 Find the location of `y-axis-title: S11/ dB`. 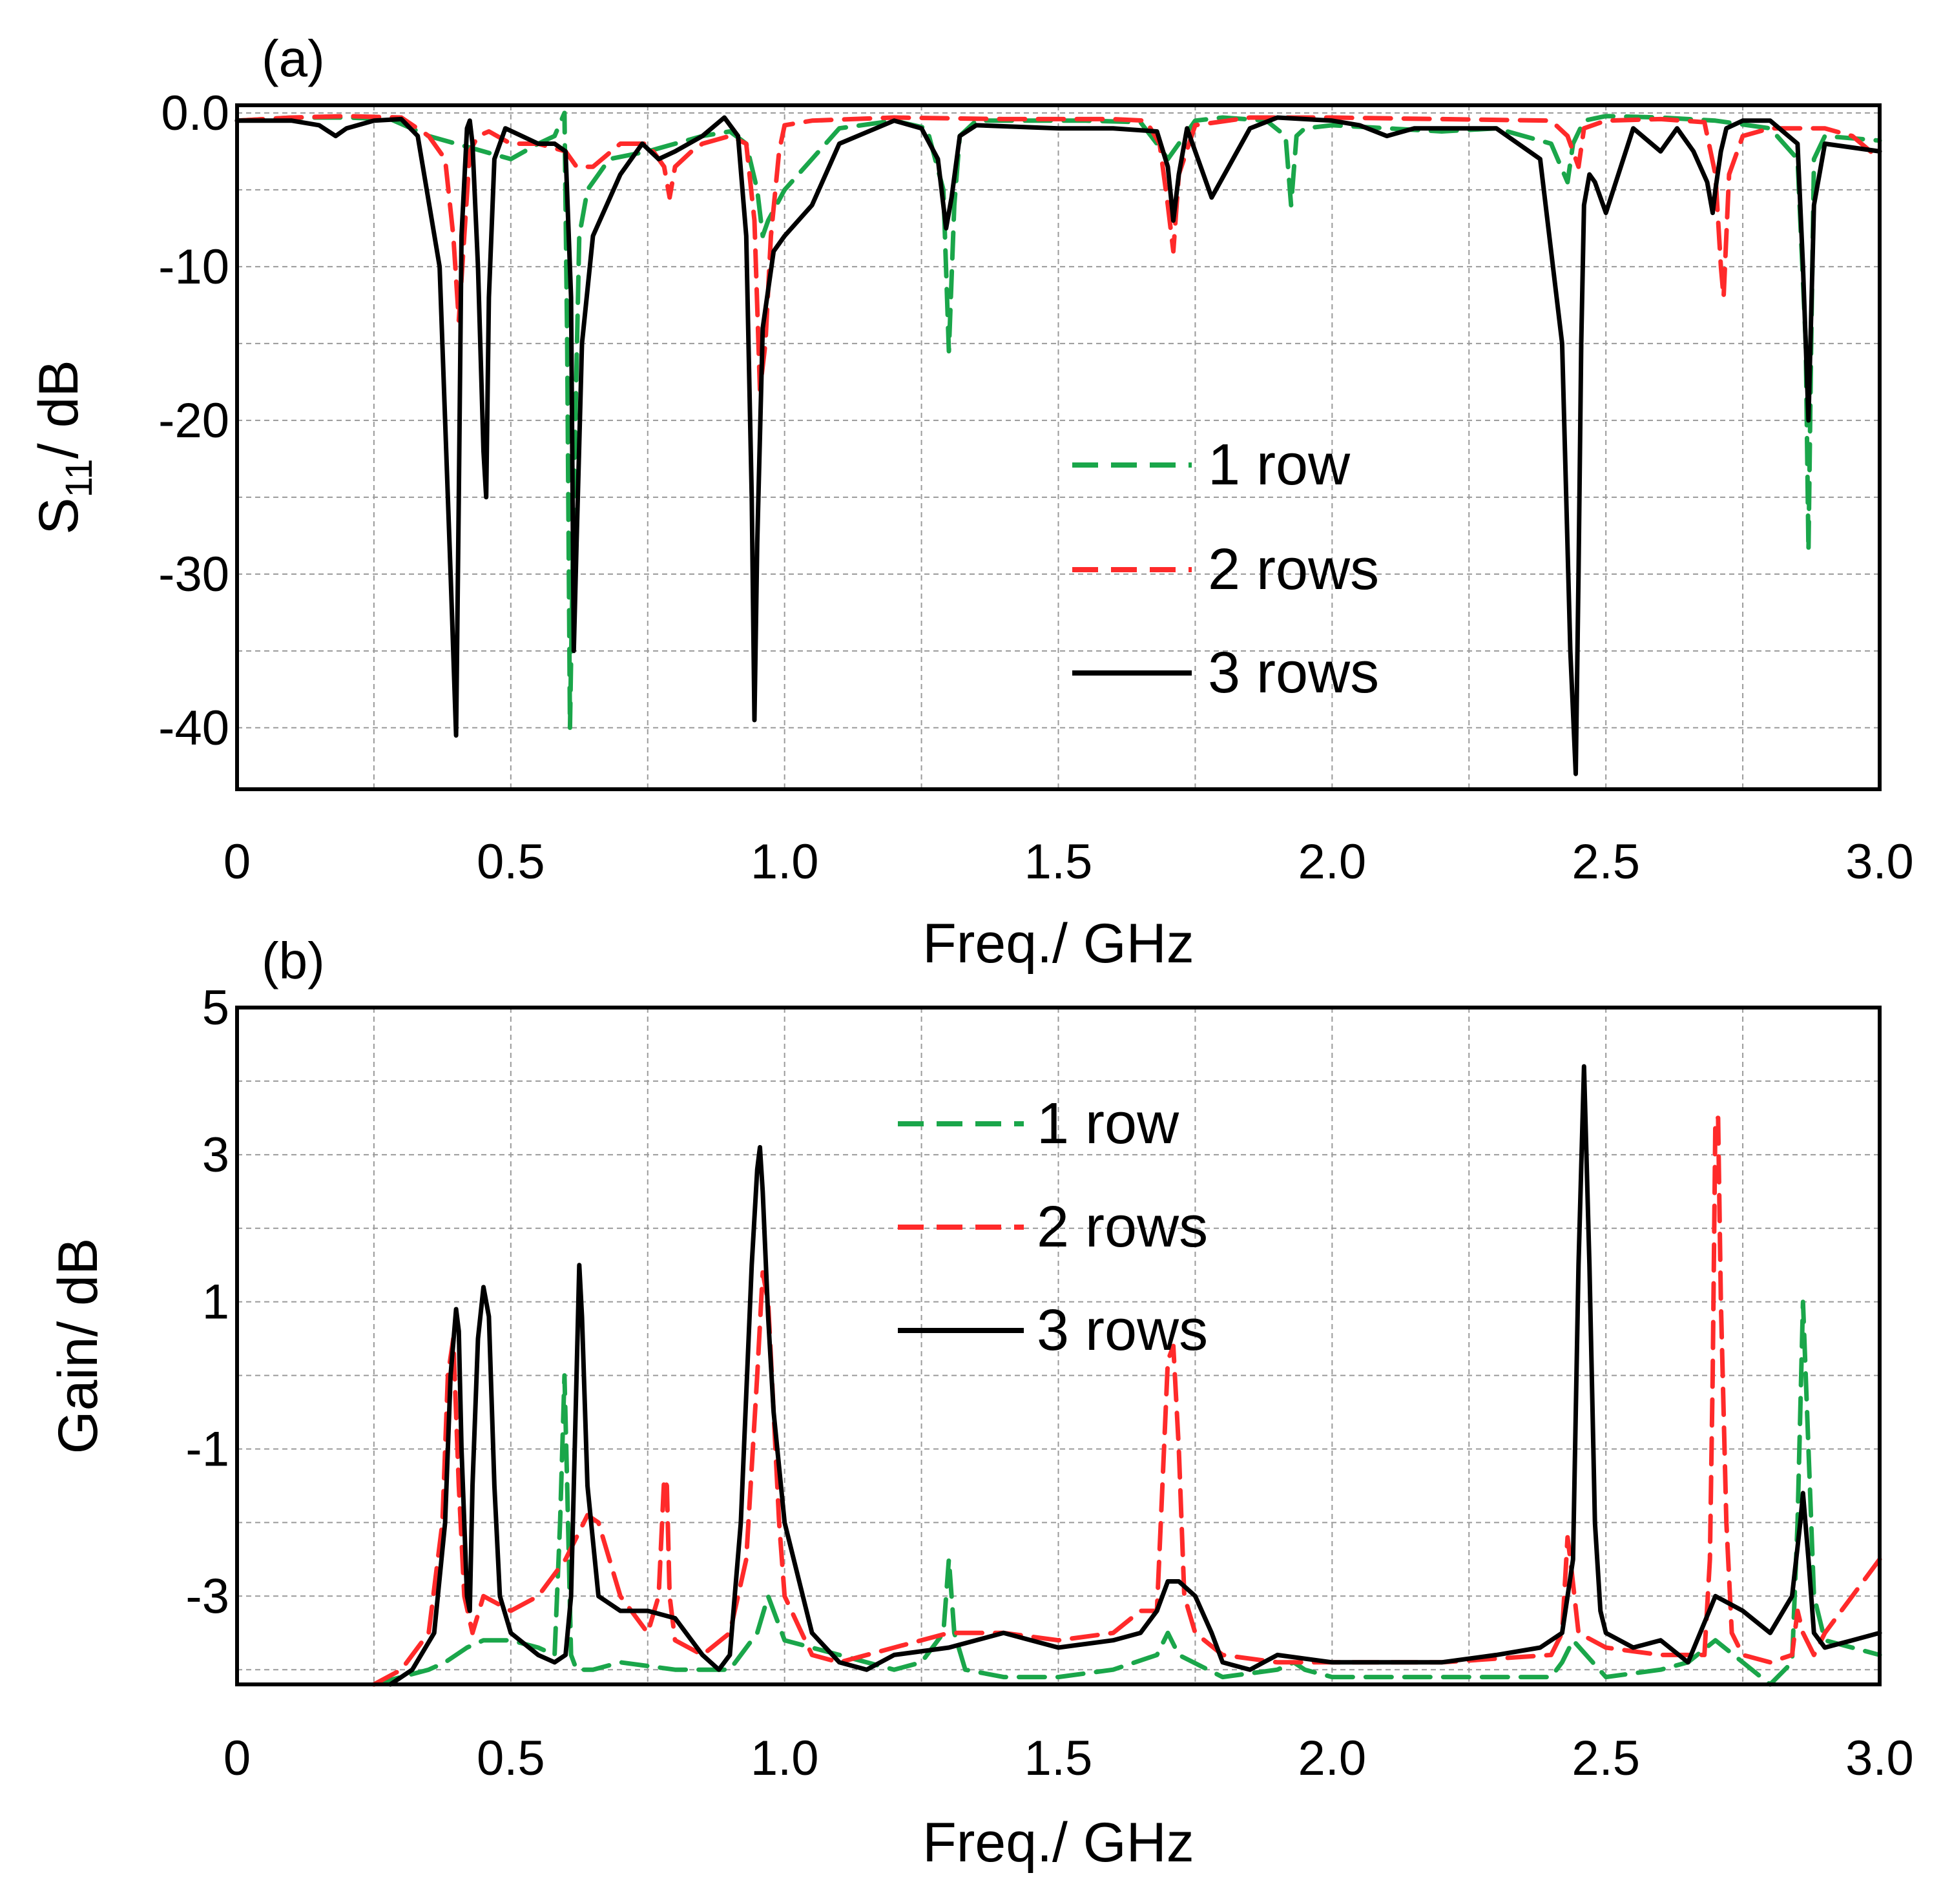

y-axis-title: S11/ dB is located at coordinates (64, 447).